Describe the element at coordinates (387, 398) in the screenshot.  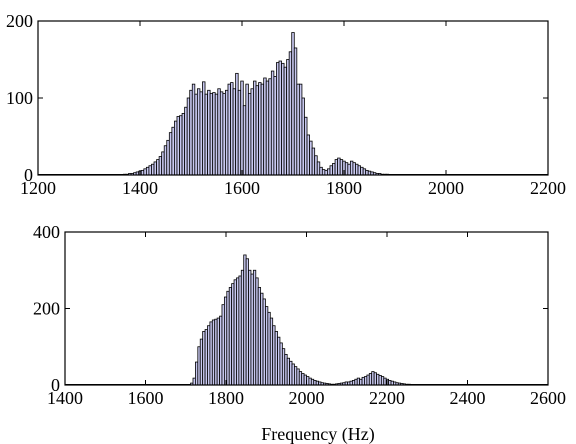
I see `bottom-x-tick-label: 2200` at that location.